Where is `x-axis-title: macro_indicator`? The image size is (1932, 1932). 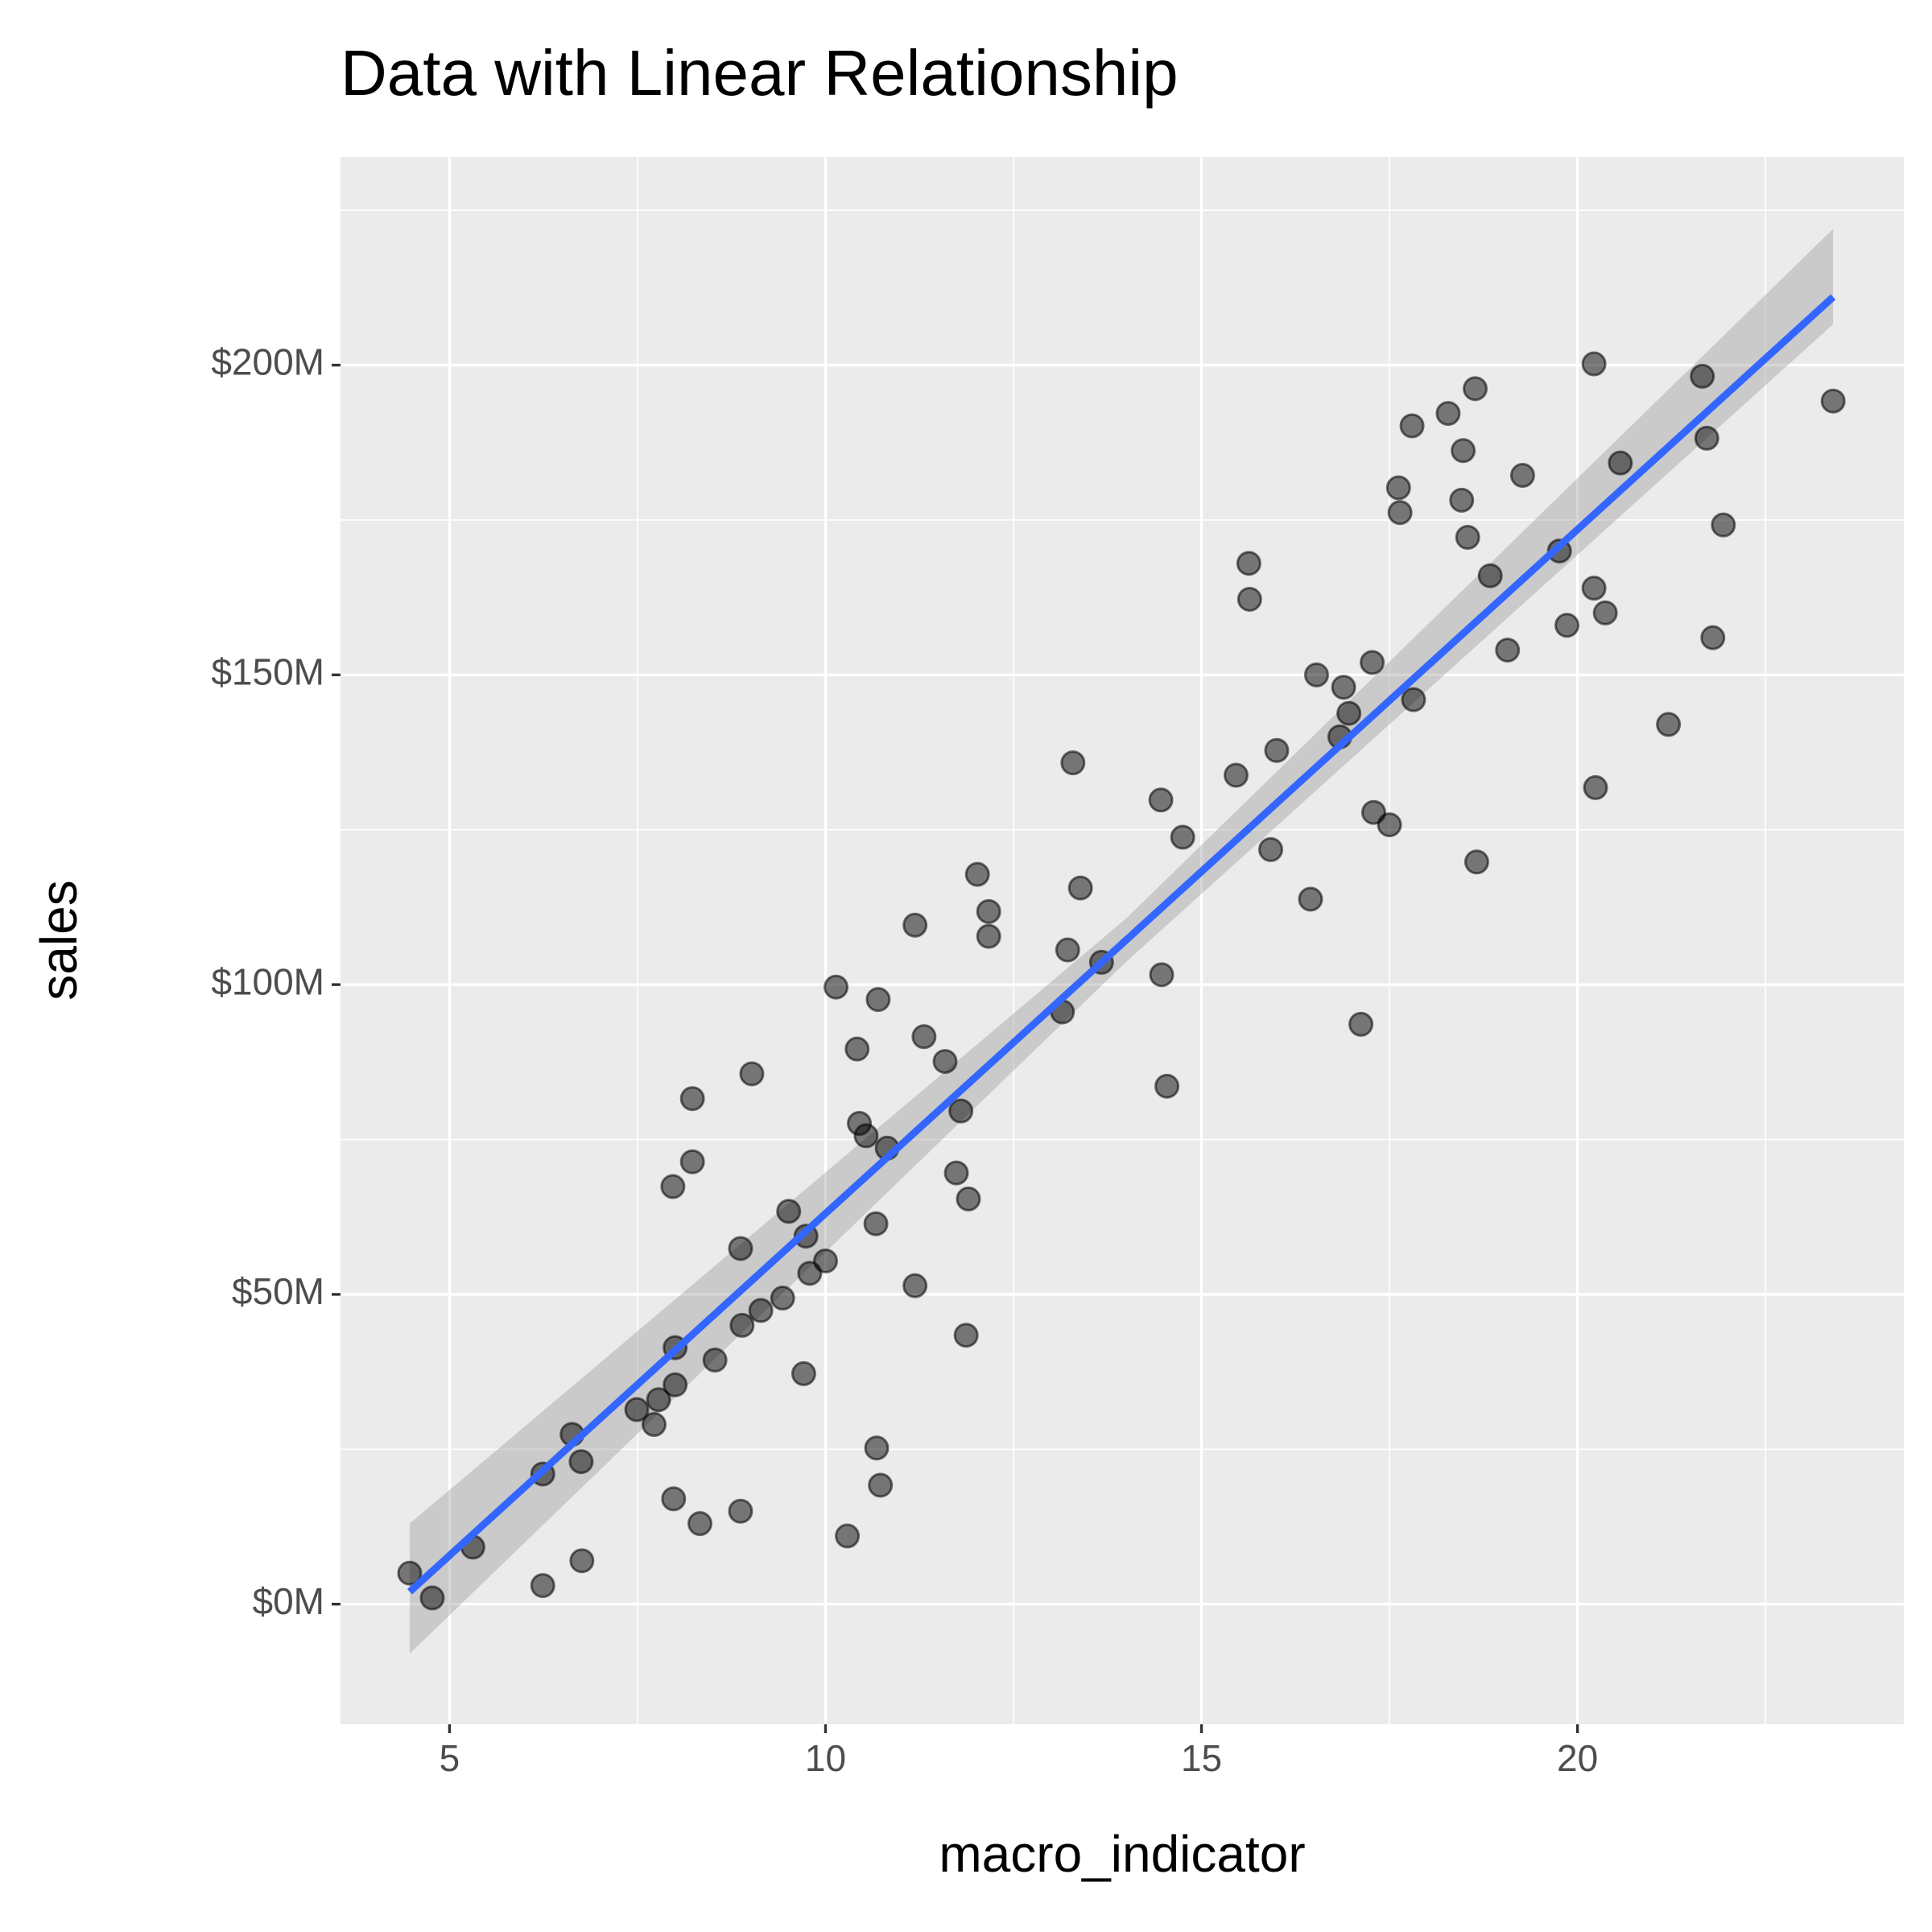
x-axis-title: macro_indicator is located at coordinates (1122, 1854).